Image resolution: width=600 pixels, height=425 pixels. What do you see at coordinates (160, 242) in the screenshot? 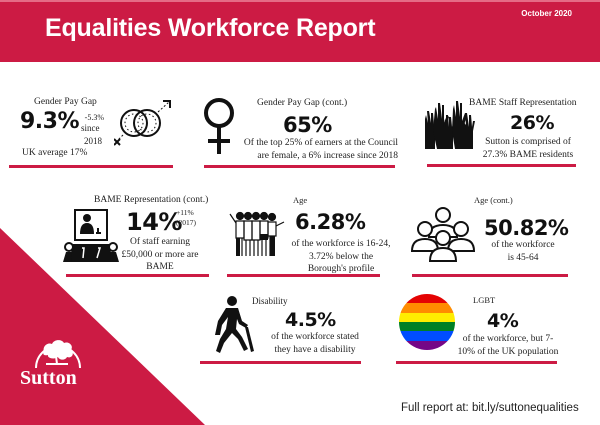
I see `desc-line: Of staff earning` at bounding box center [160, 242].